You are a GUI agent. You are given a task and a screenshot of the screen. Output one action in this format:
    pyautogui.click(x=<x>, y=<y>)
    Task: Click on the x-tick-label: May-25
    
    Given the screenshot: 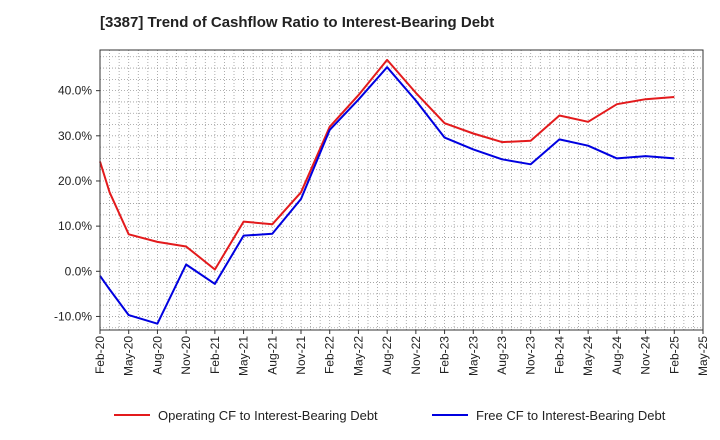 What is the action you would take?
    pyautogui.click(x=703, y=356)
    